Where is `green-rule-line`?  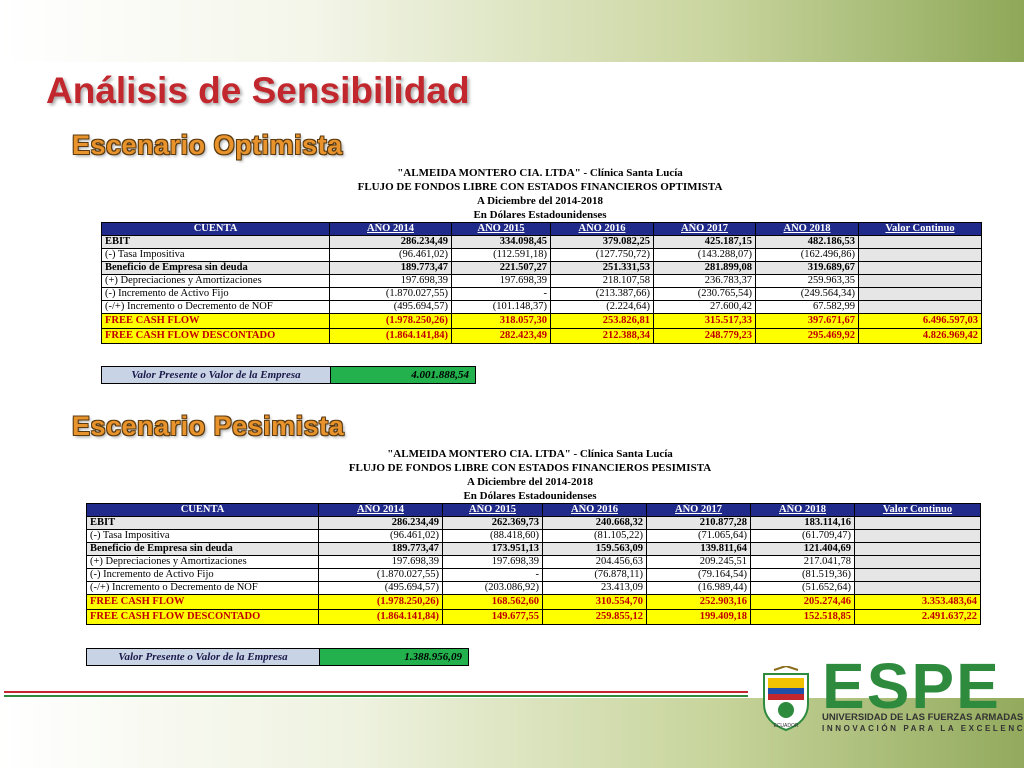
green-rule-line is located at coordinates (376, 696).